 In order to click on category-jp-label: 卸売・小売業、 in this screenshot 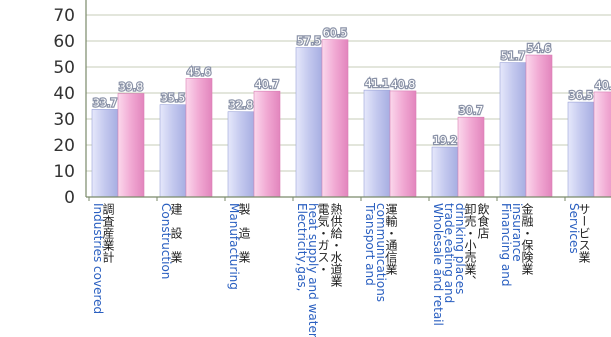, I will do `click(470, 244)`.